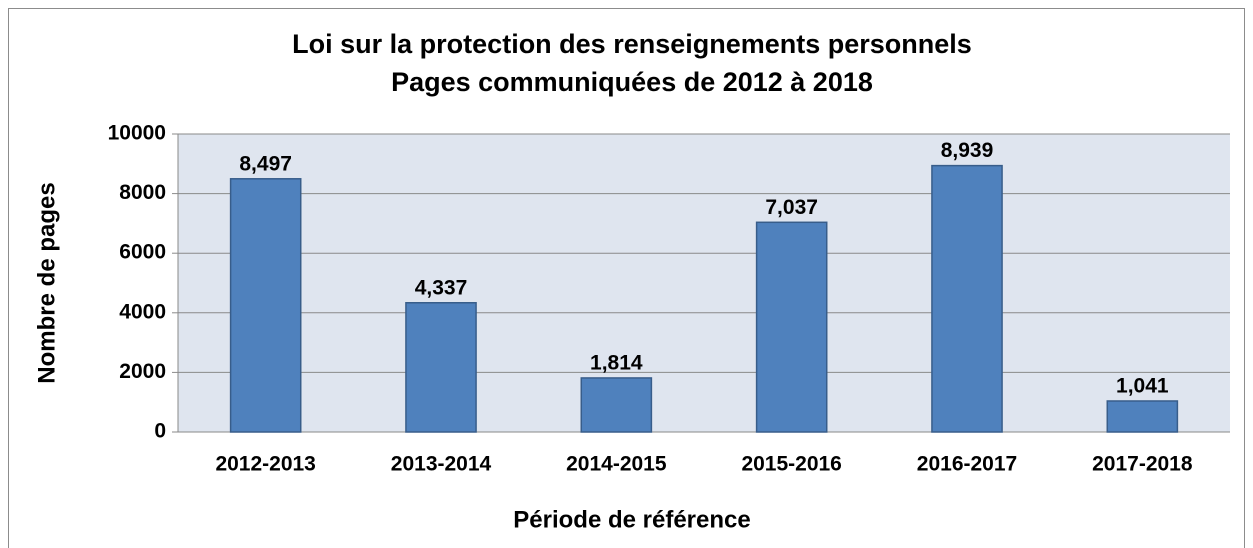 This screenshot has width=1253, height=548. Describe the element at coordinates (632, 82) in the screenshot. I see `chart-title: Pages communiquées de 2012 à 2018` at that location.